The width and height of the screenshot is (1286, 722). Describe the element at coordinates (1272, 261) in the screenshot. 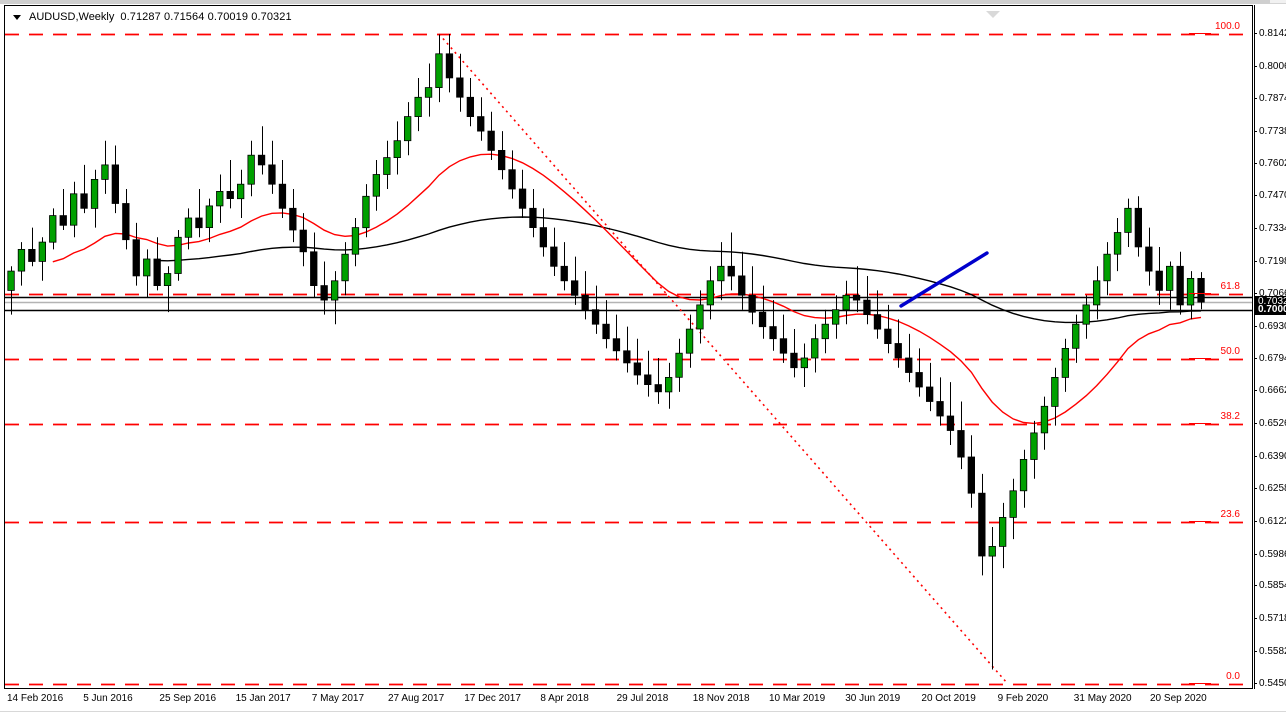

I see `price-tick-label: 0.71980` at that location.